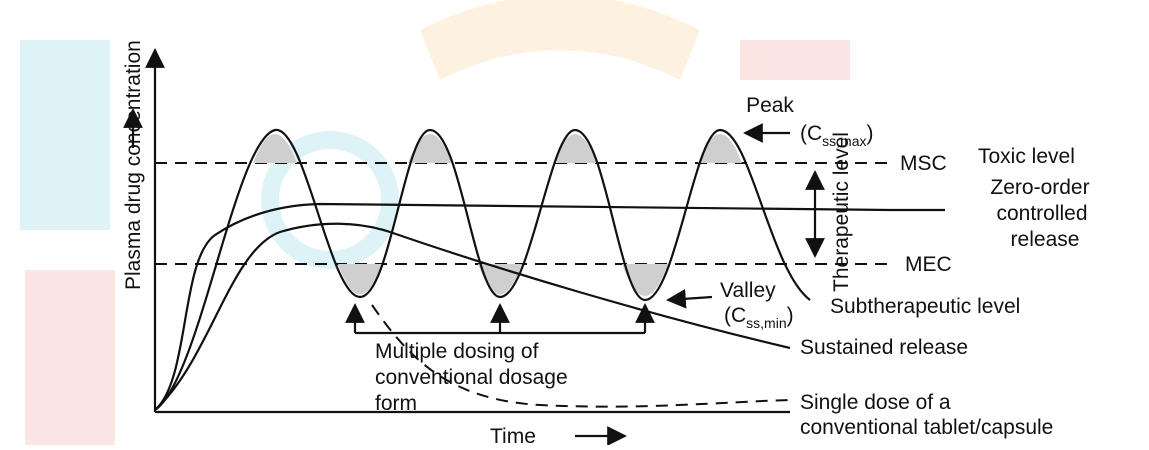 The height and width of the screenshot is (450, 1149). Describe the element at coordinates (759, 317) in the screenshot. I see `valley-sub-label: (Css,min)` at that location.